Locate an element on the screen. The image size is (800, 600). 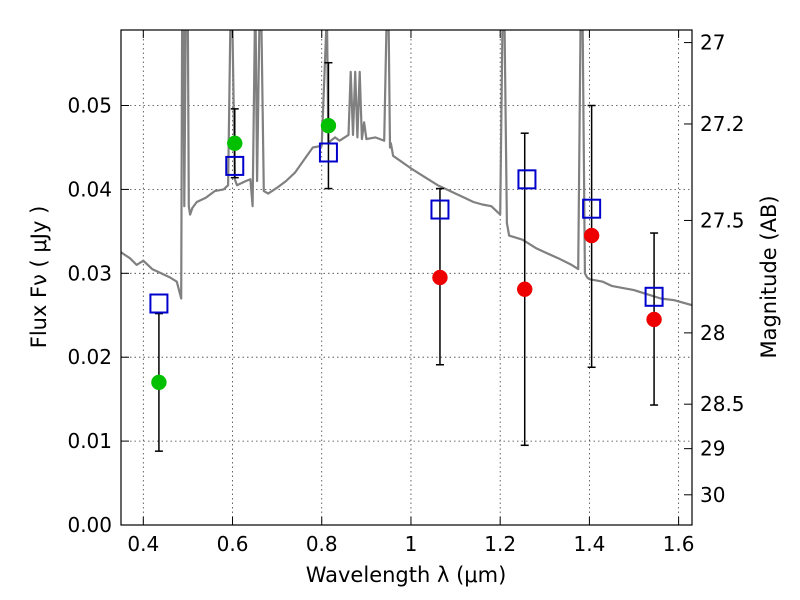
y-tick-label: 0.04 is located at coordinates (89, 189).